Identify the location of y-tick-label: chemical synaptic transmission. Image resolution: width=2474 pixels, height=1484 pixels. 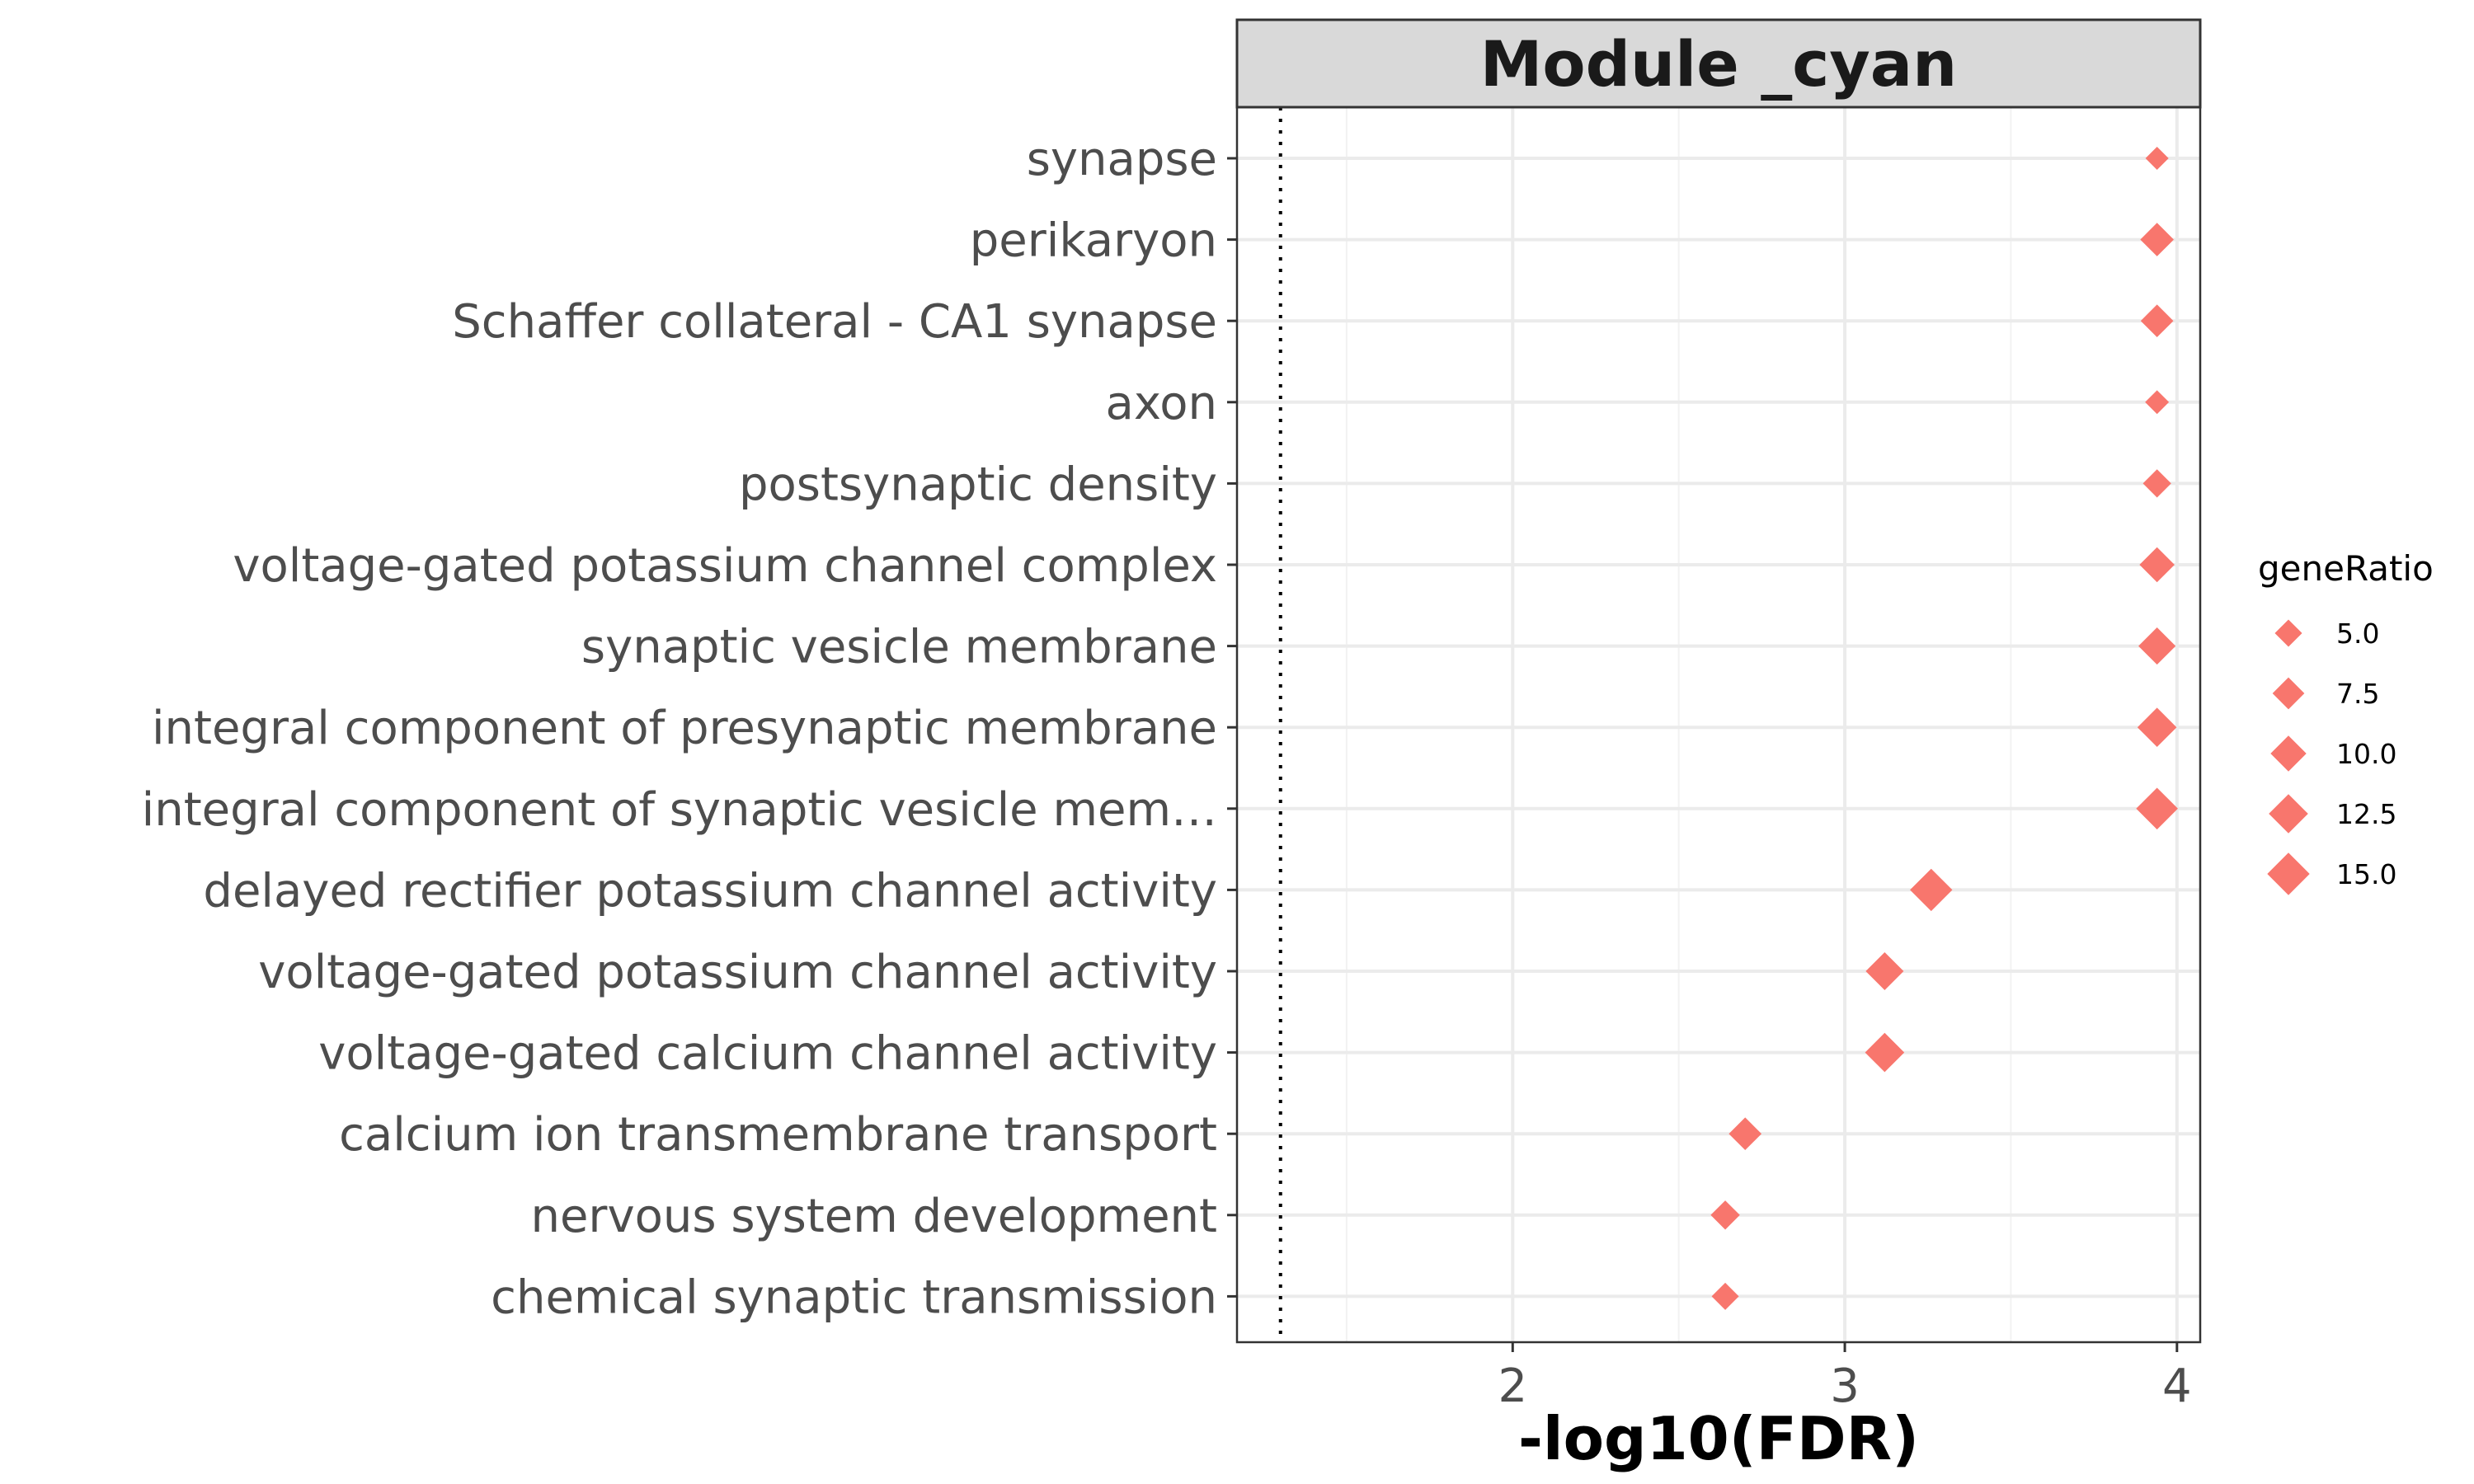
(854, 1297).